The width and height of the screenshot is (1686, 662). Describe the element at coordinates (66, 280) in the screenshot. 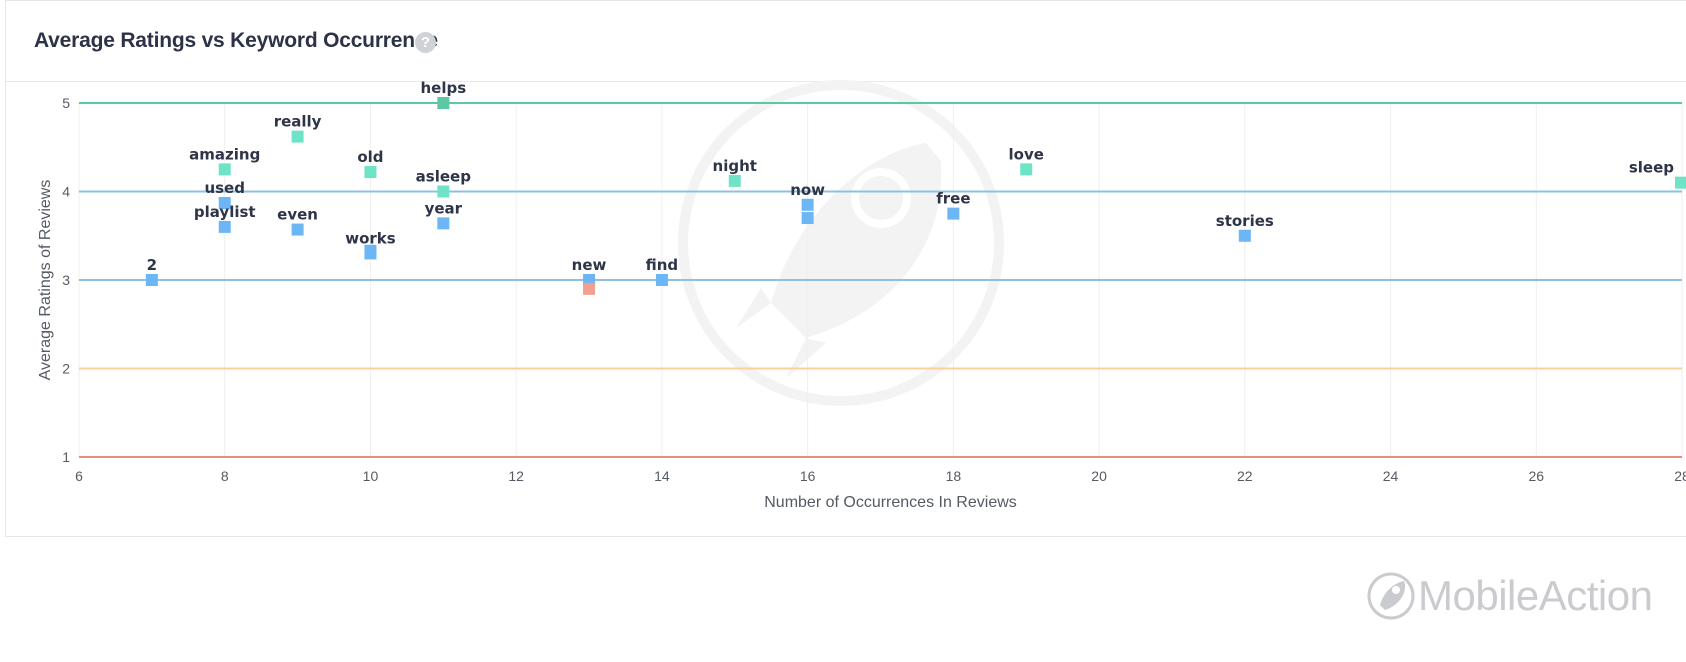

I see `y-tick-label: 3` at that location.